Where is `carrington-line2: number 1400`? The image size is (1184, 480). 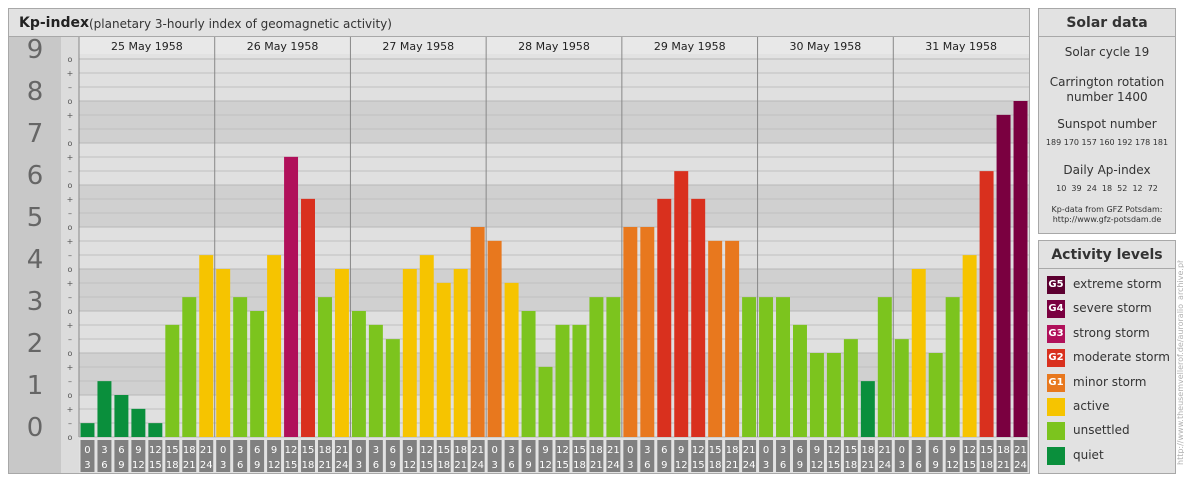 carrington-line2: number 1400 is located at coordinates (1107, 97).